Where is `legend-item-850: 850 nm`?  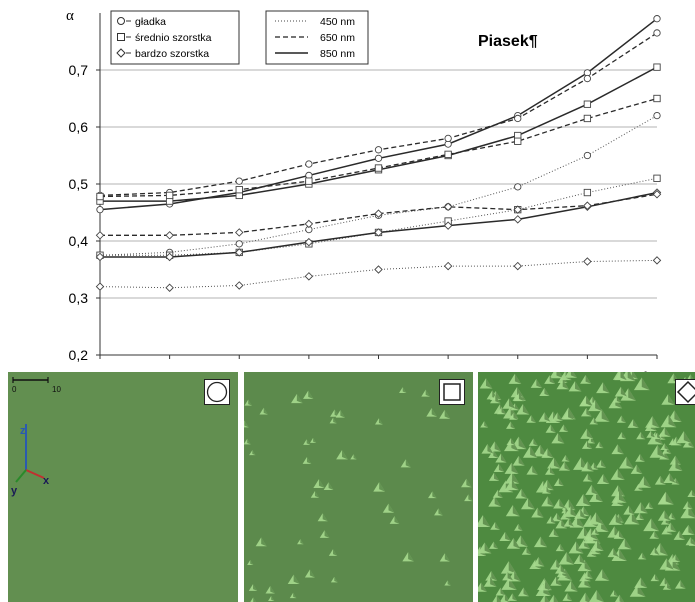 legend-item-850: 850 nm is located at coordinates (315, 54).